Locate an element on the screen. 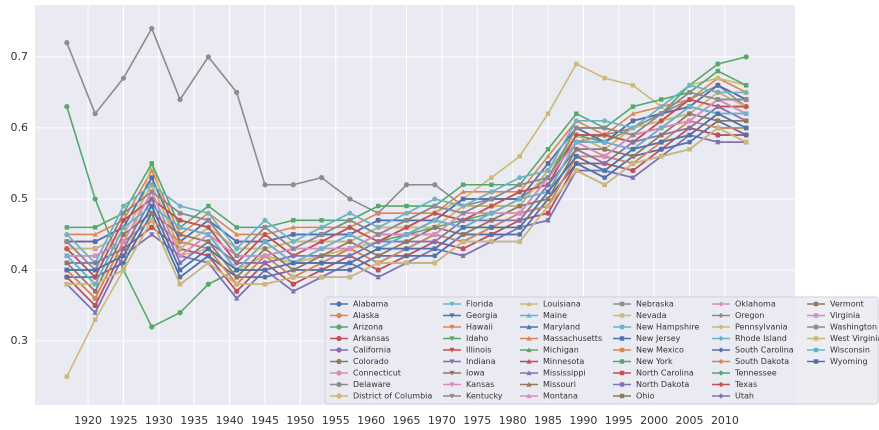 The width and height of the screenshot is (879, 430). legend-label: Wisconsin is located at coordinates (850, 350).